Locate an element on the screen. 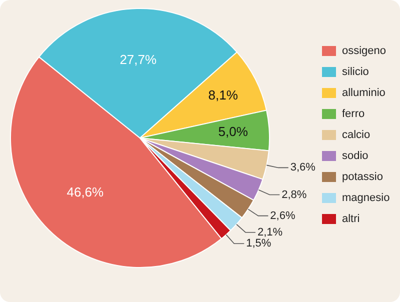 This screenshot has width=400, height=302. legend-label: altri is located at coordinates (351, 218).